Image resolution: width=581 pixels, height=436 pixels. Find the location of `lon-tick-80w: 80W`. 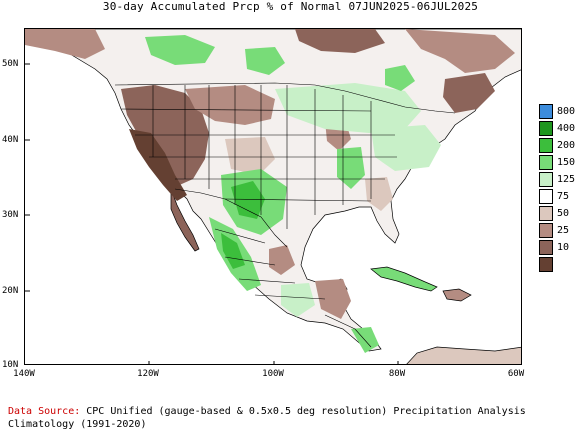

lon-tick-80w: 80W is located at coordinates (397, 374).